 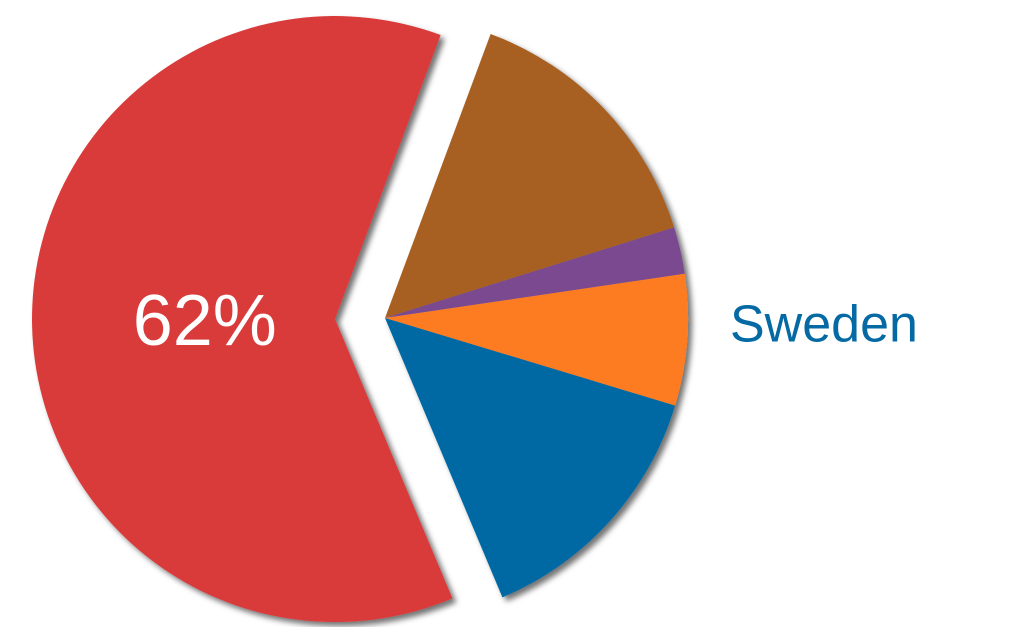 What do you see at coordinates (824, 325) in the screenshot?
I see `slice-label: Sweden` at bounding box center [824, 325].